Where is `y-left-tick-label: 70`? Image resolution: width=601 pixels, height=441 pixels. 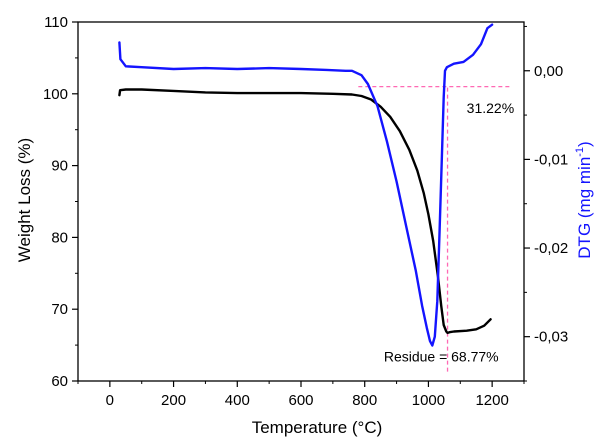
y-left-tick-label: 70 is located at coordinates (59, 309).